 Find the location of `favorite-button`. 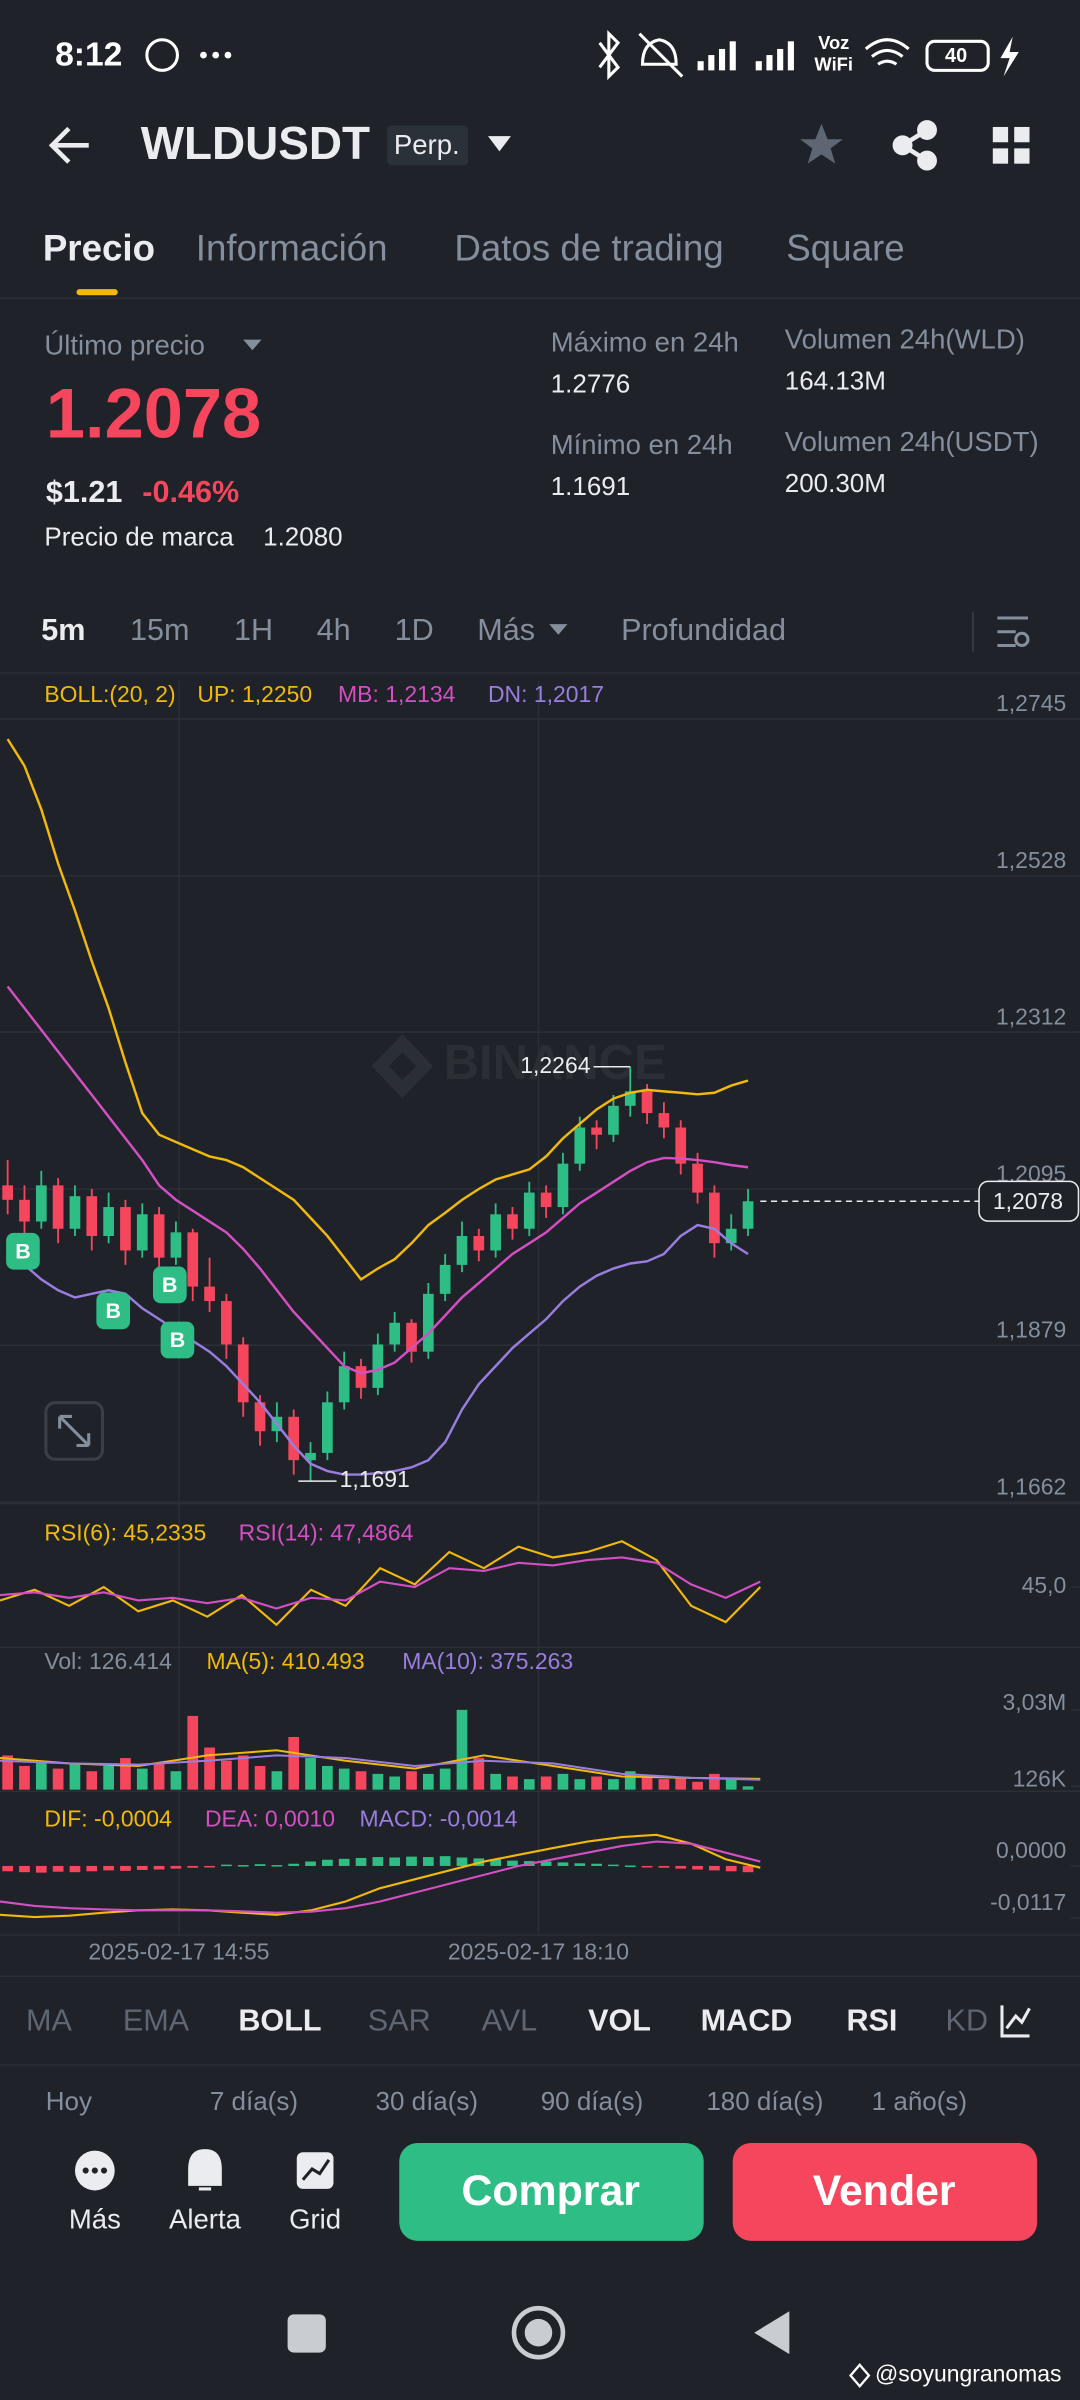

favorite-button is located at coordinates (821, 143).